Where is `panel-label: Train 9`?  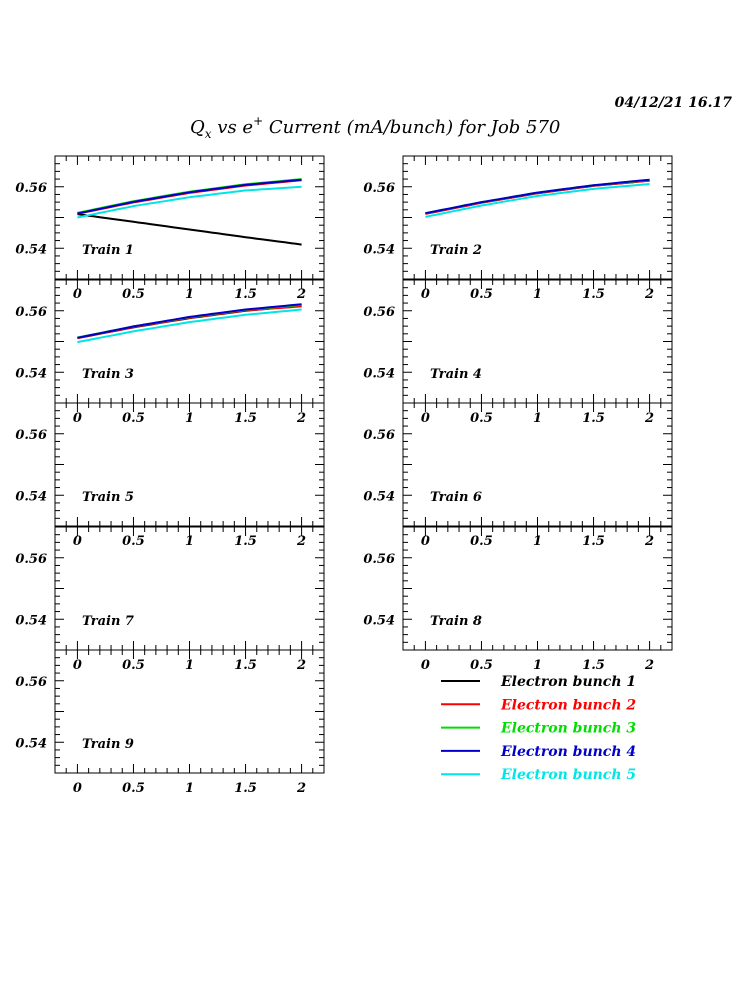
panel-label: Train 9 is located at coordinates (108, 744).